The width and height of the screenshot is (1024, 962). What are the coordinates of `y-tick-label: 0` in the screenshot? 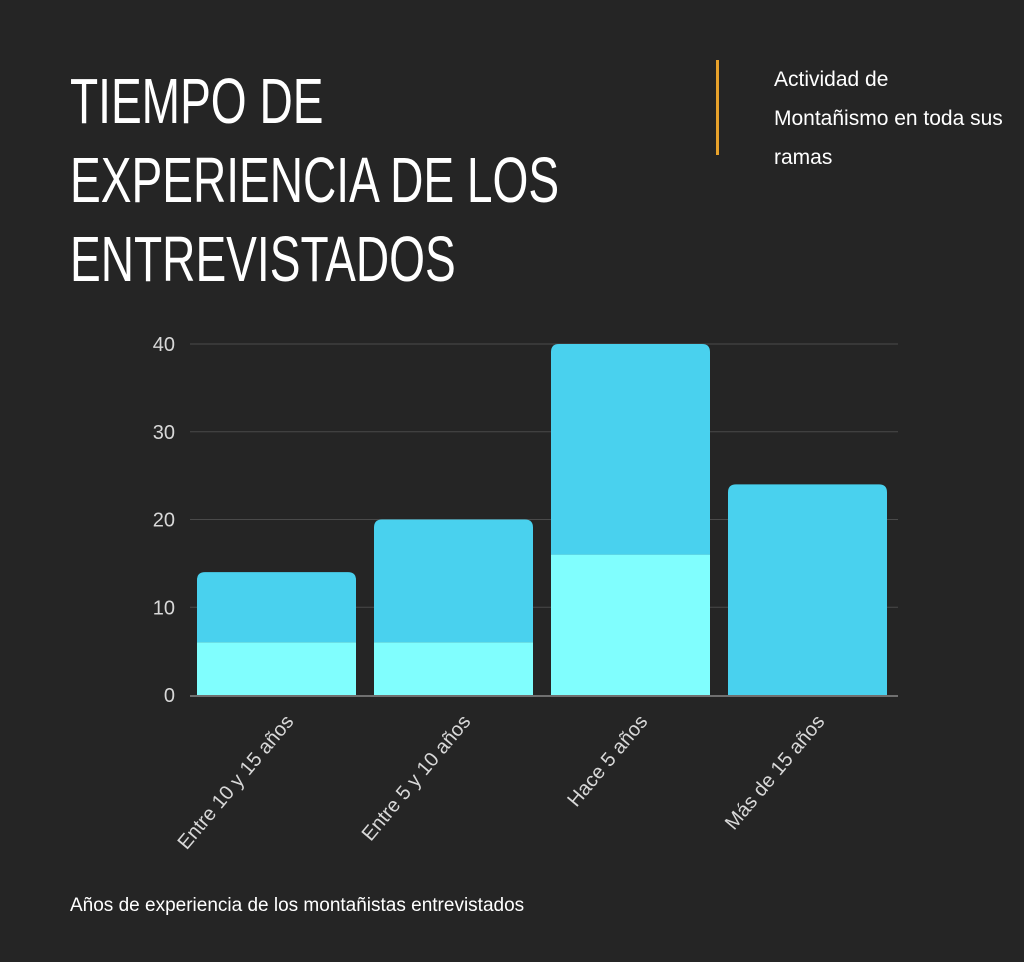 It's located at (169, 696).